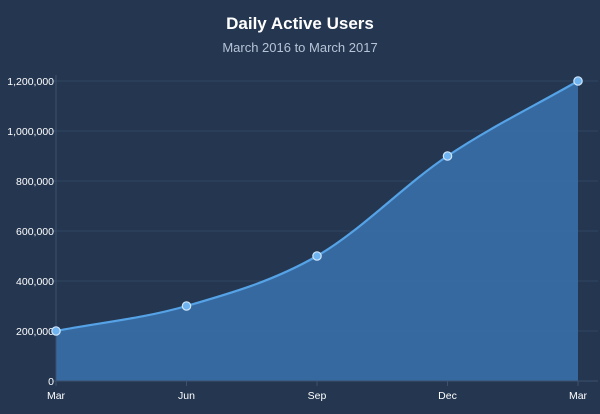 This screenshot has height=414, width=600. What do you see at coordinates (447, 396) in the screenshot?
I see `x-tick-label: Dec` at bounding box center [447, 396].